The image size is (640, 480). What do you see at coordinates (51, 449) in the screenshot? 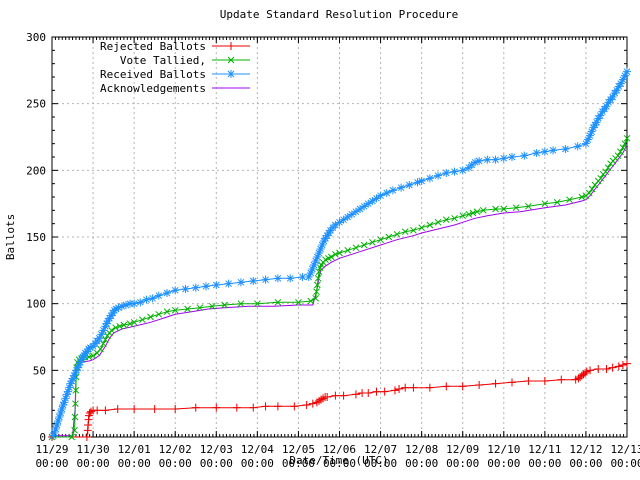
I see `x-tick-label-date: 11/29` at bounding box center [51, 449].